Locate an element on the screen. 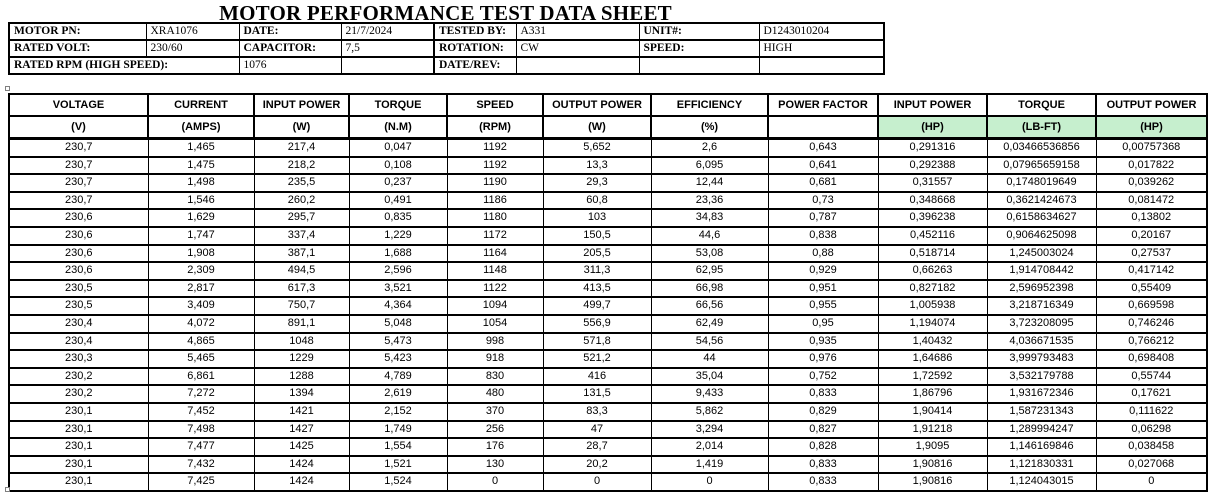 The width and height of the screenshot is (1214, 495). data-cell-torque_nm: 1,749 is located at coordinates (398, 429).